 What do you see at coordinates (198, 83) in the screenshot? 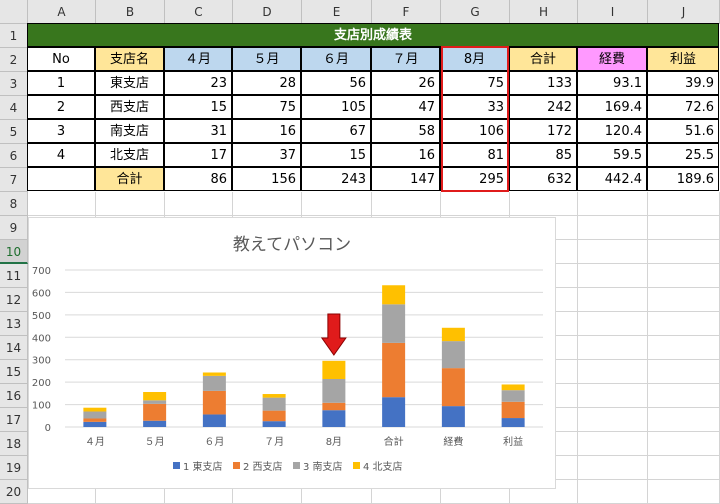
I see `table-cell: 23` at bounding box center [198, 83].